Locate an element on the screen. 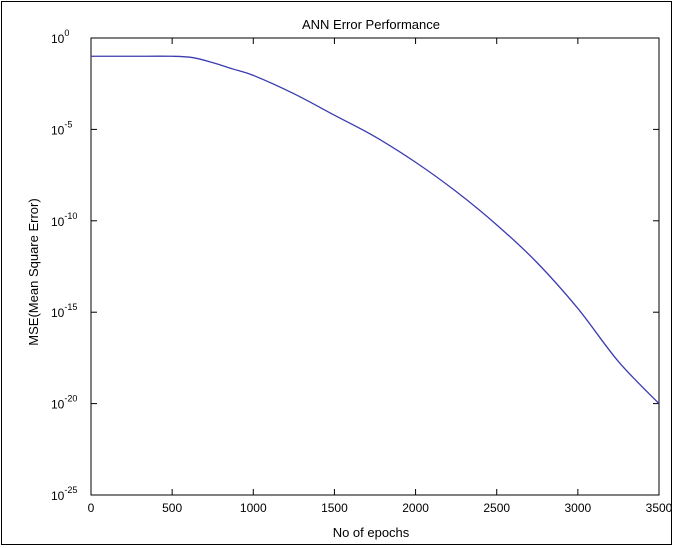 Image resolution: width=675 pixels, height=548 pixels. y-tick-label: 10⁻¹⁵ is located at coordinates (64, 311).